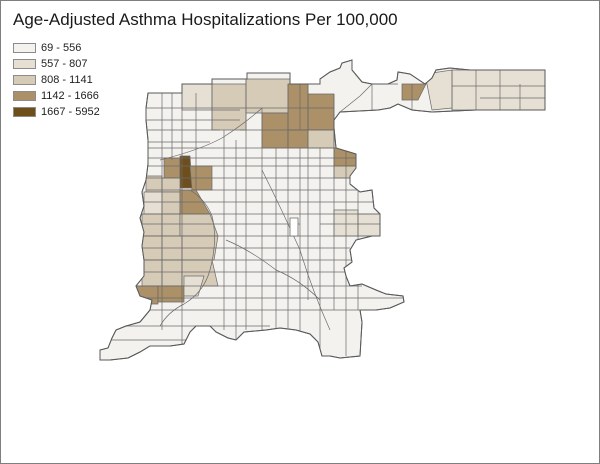 The image size is (600, 464). Describe the element at coordinates (67, 80) in the screenshot. I see `legend-label-3: 808 - 1141` at that location.